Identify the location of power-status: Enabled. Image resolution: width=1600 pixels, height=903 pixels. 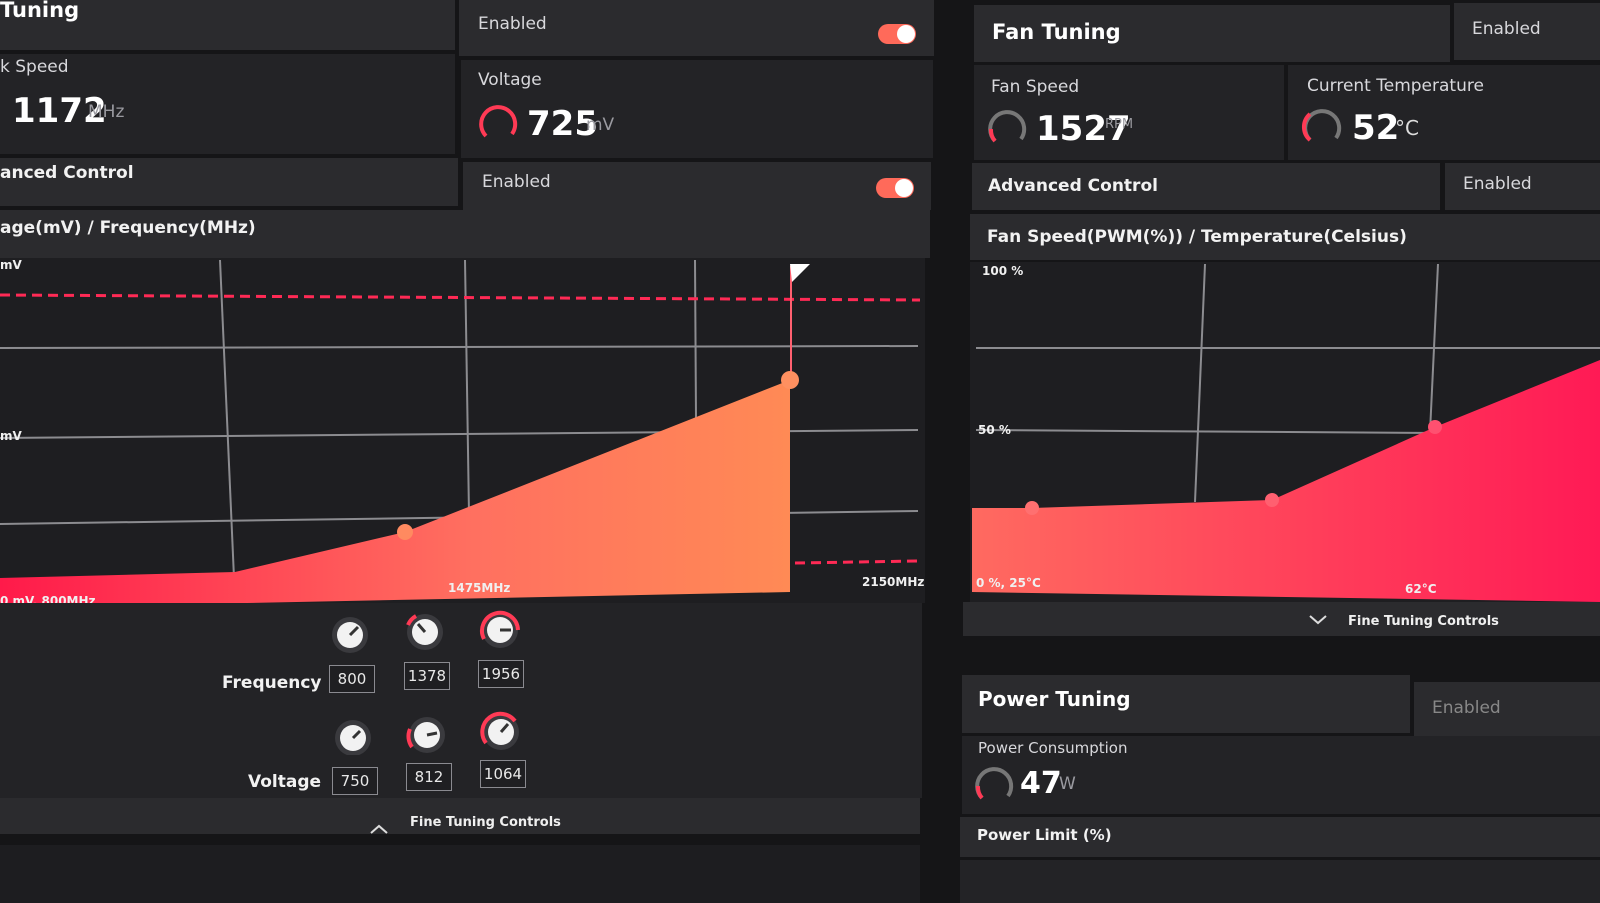
(1466, 708).